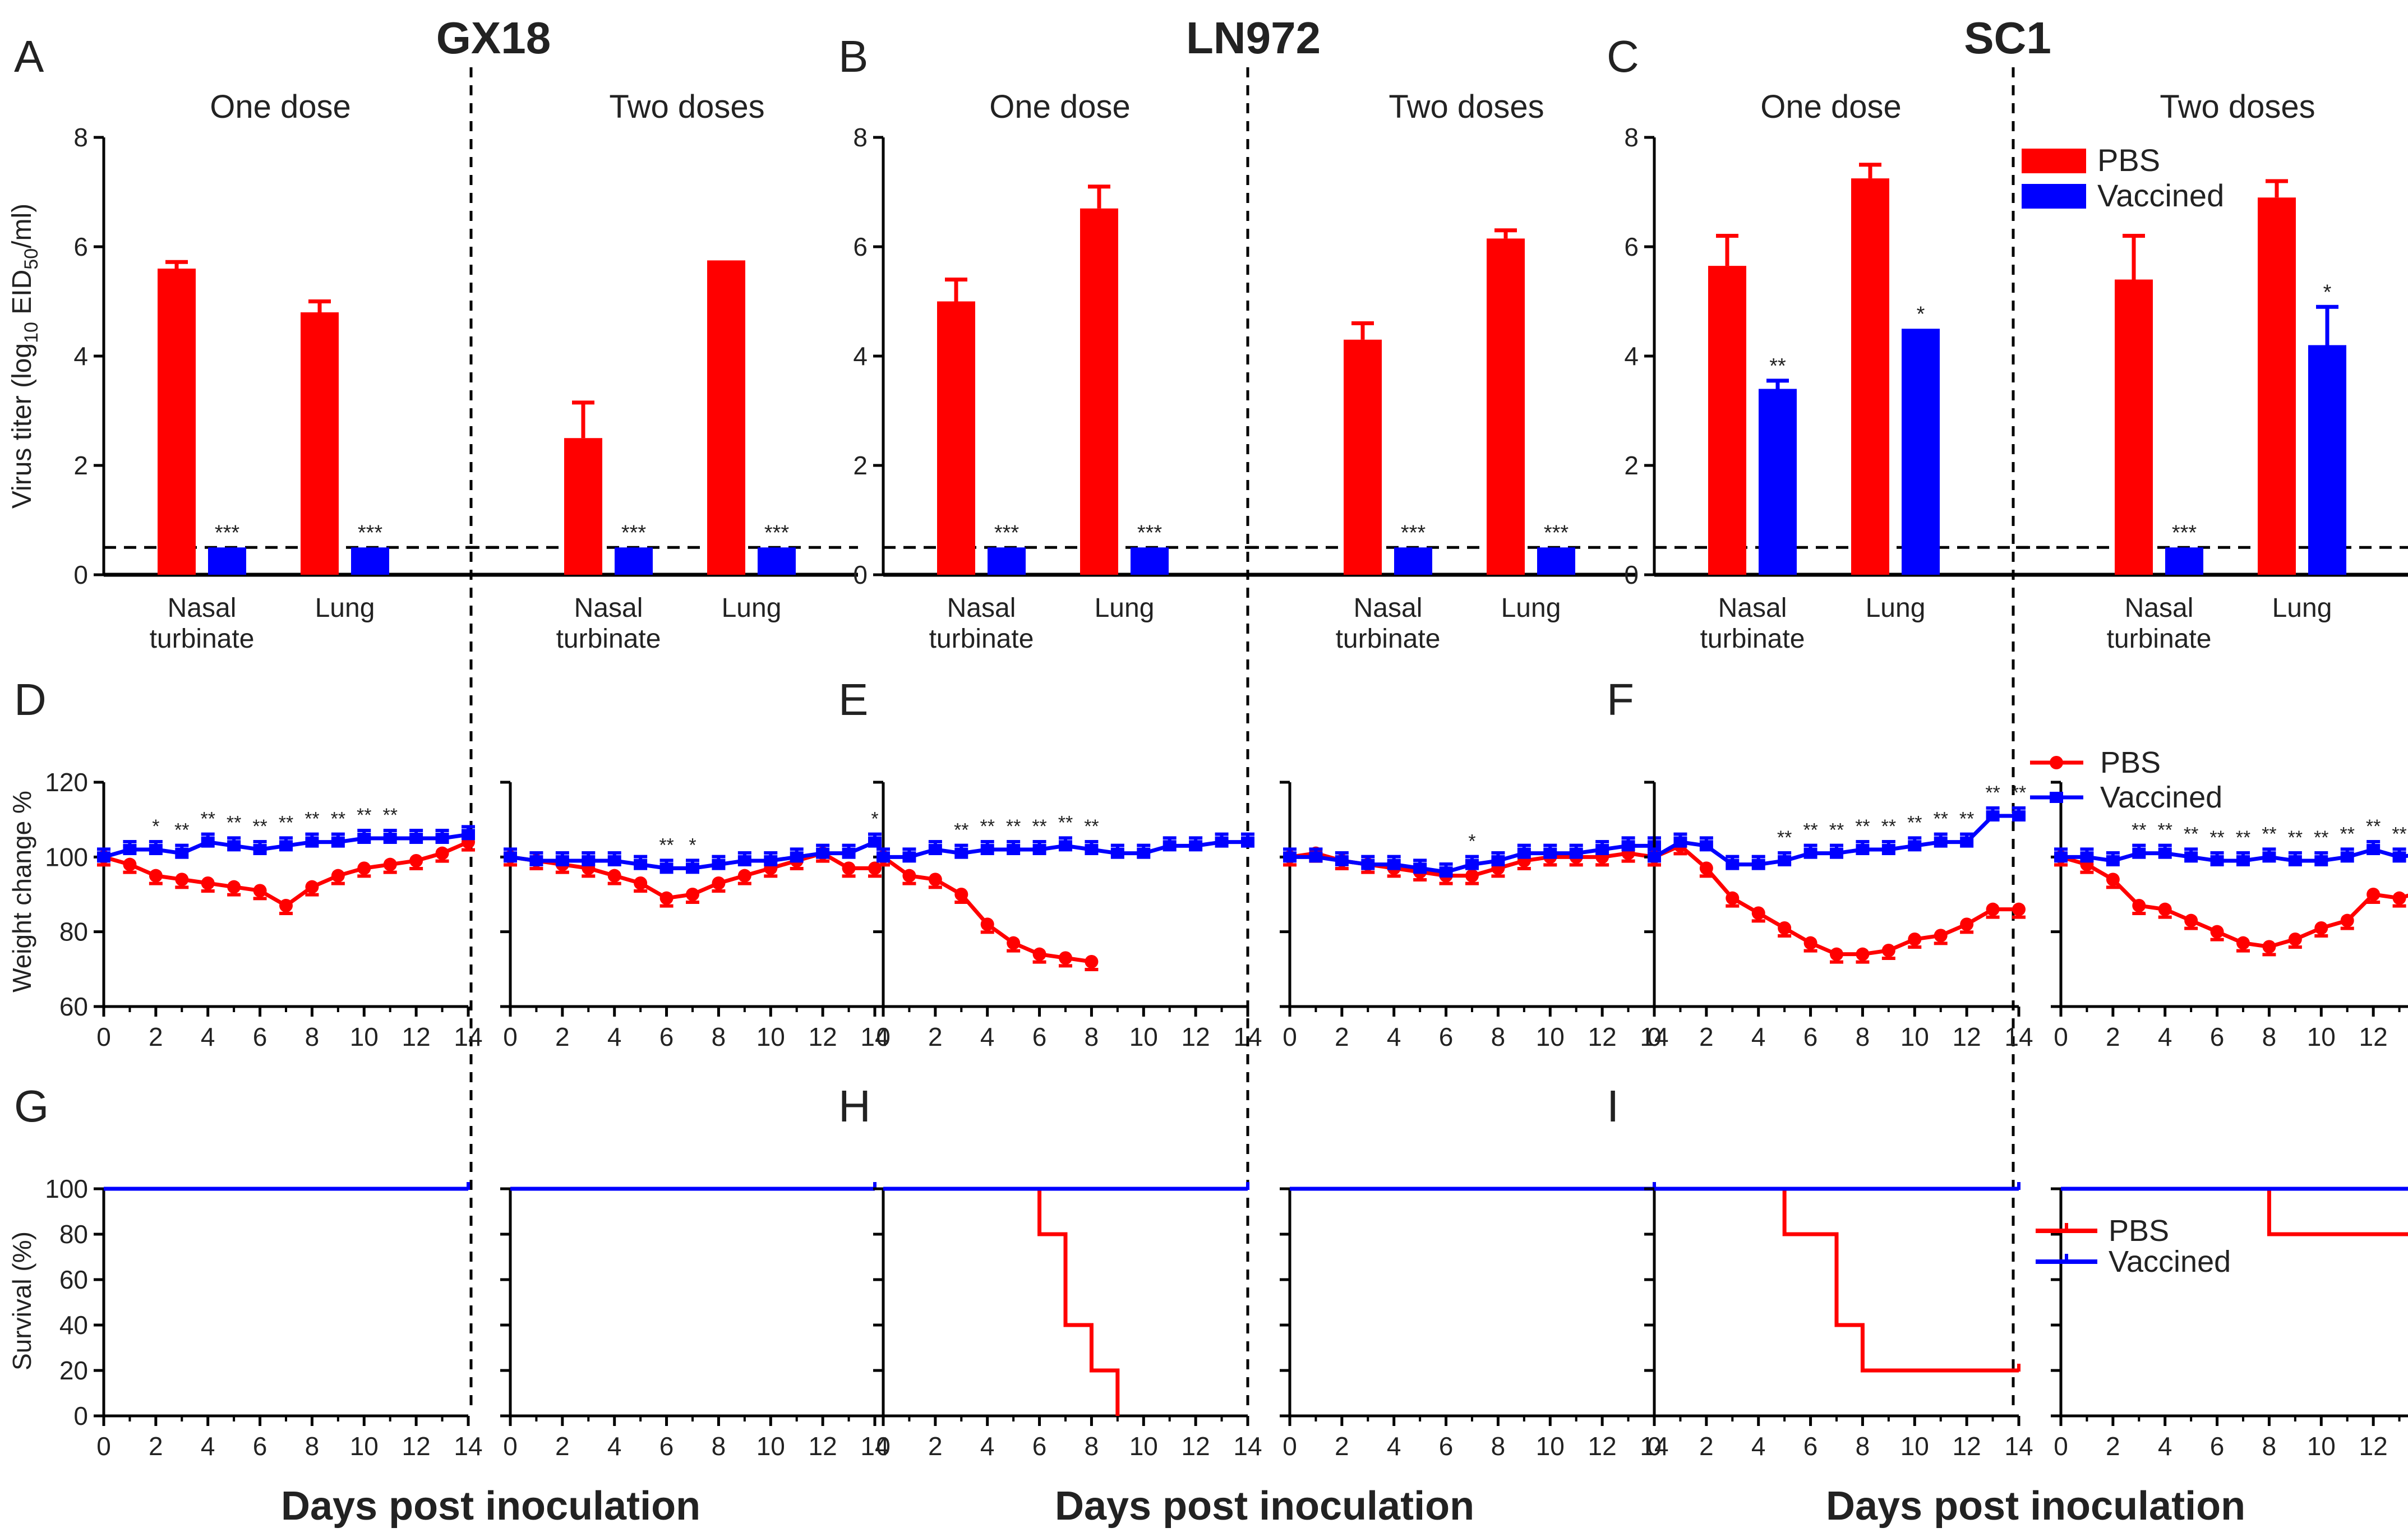 The width and height of the screenshot is (2408, 1537). I want to click on bar-sc1-one-dose-label: One dose, so click(1831, 107).